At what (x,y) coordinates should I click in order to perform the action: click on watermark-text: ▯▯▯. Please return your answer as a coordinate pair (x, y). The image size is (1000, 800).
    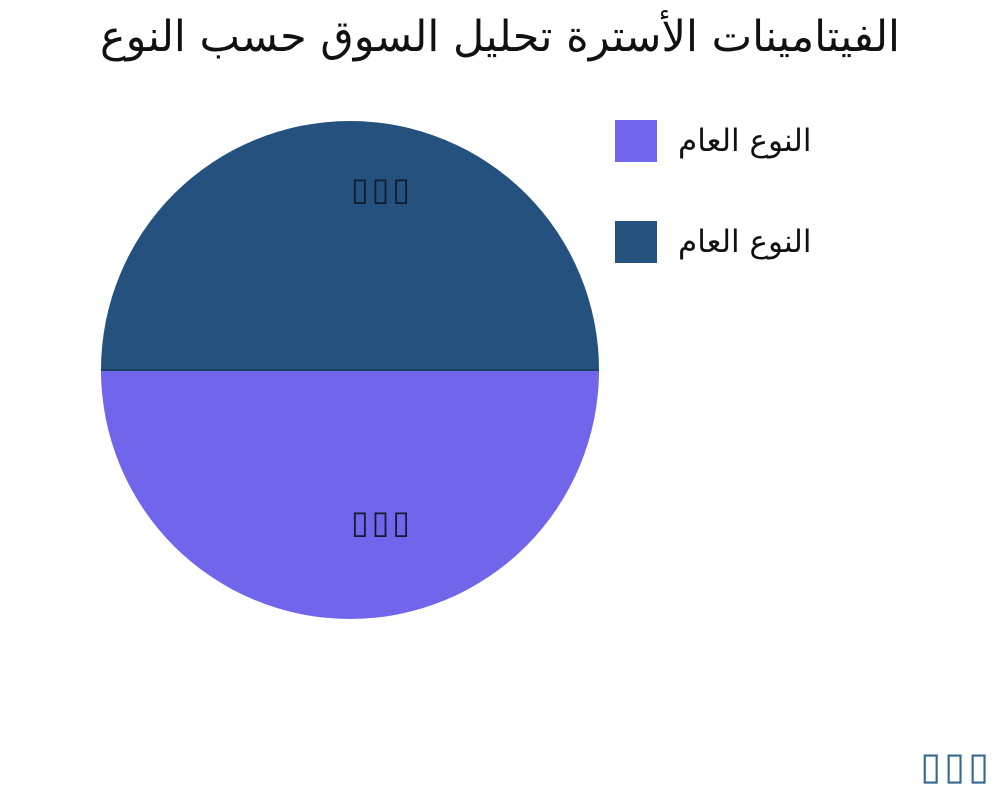
    Looking at the image, I should click on (956, 766).